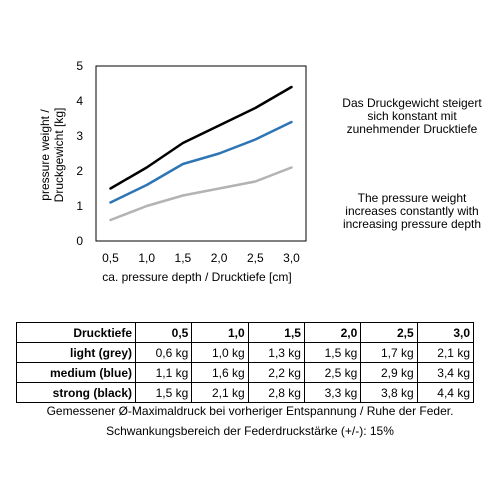 The width and height of the screenshot is (500, 500). What do you see at coordinates (332, 332) in the screenshot?
I see `table-header-cell: 2,0` at bounding box center [332, 332].